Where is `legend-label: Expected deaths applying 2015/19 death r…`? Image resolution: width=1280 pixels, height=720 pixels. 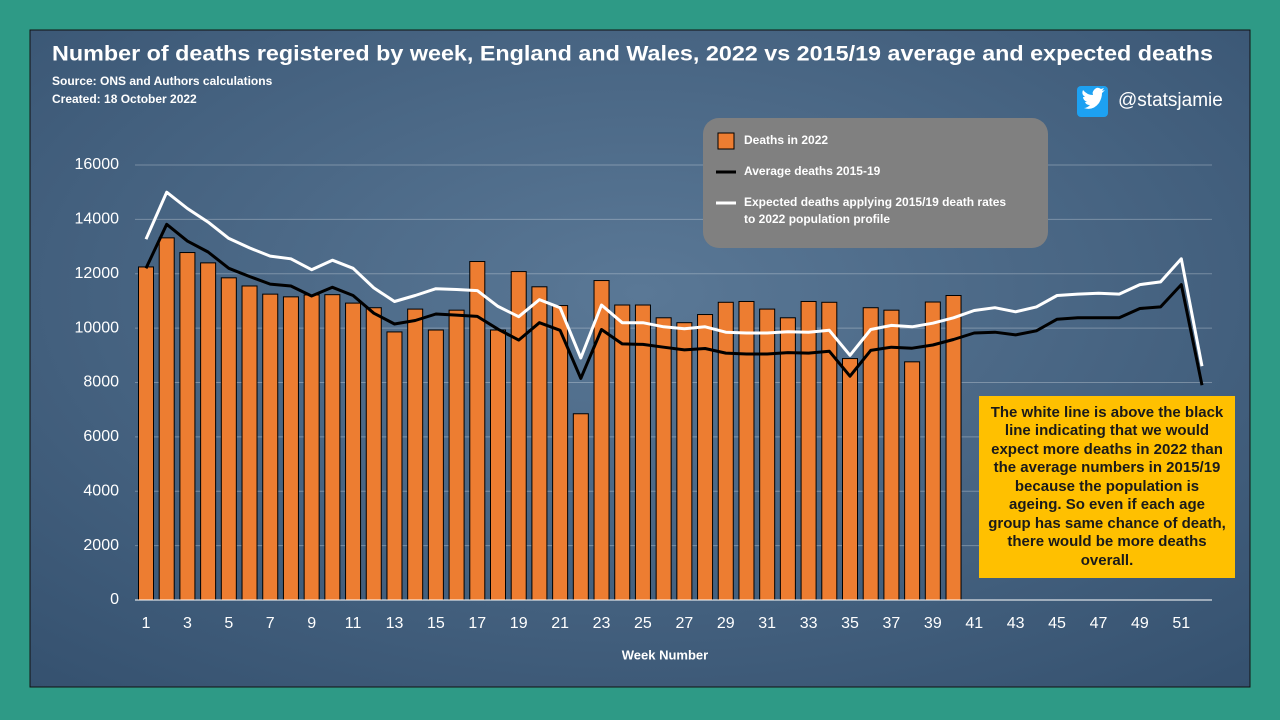 legend-label: Expected deaths applying 2015/19 death r… is located at coordinates (875, 210).